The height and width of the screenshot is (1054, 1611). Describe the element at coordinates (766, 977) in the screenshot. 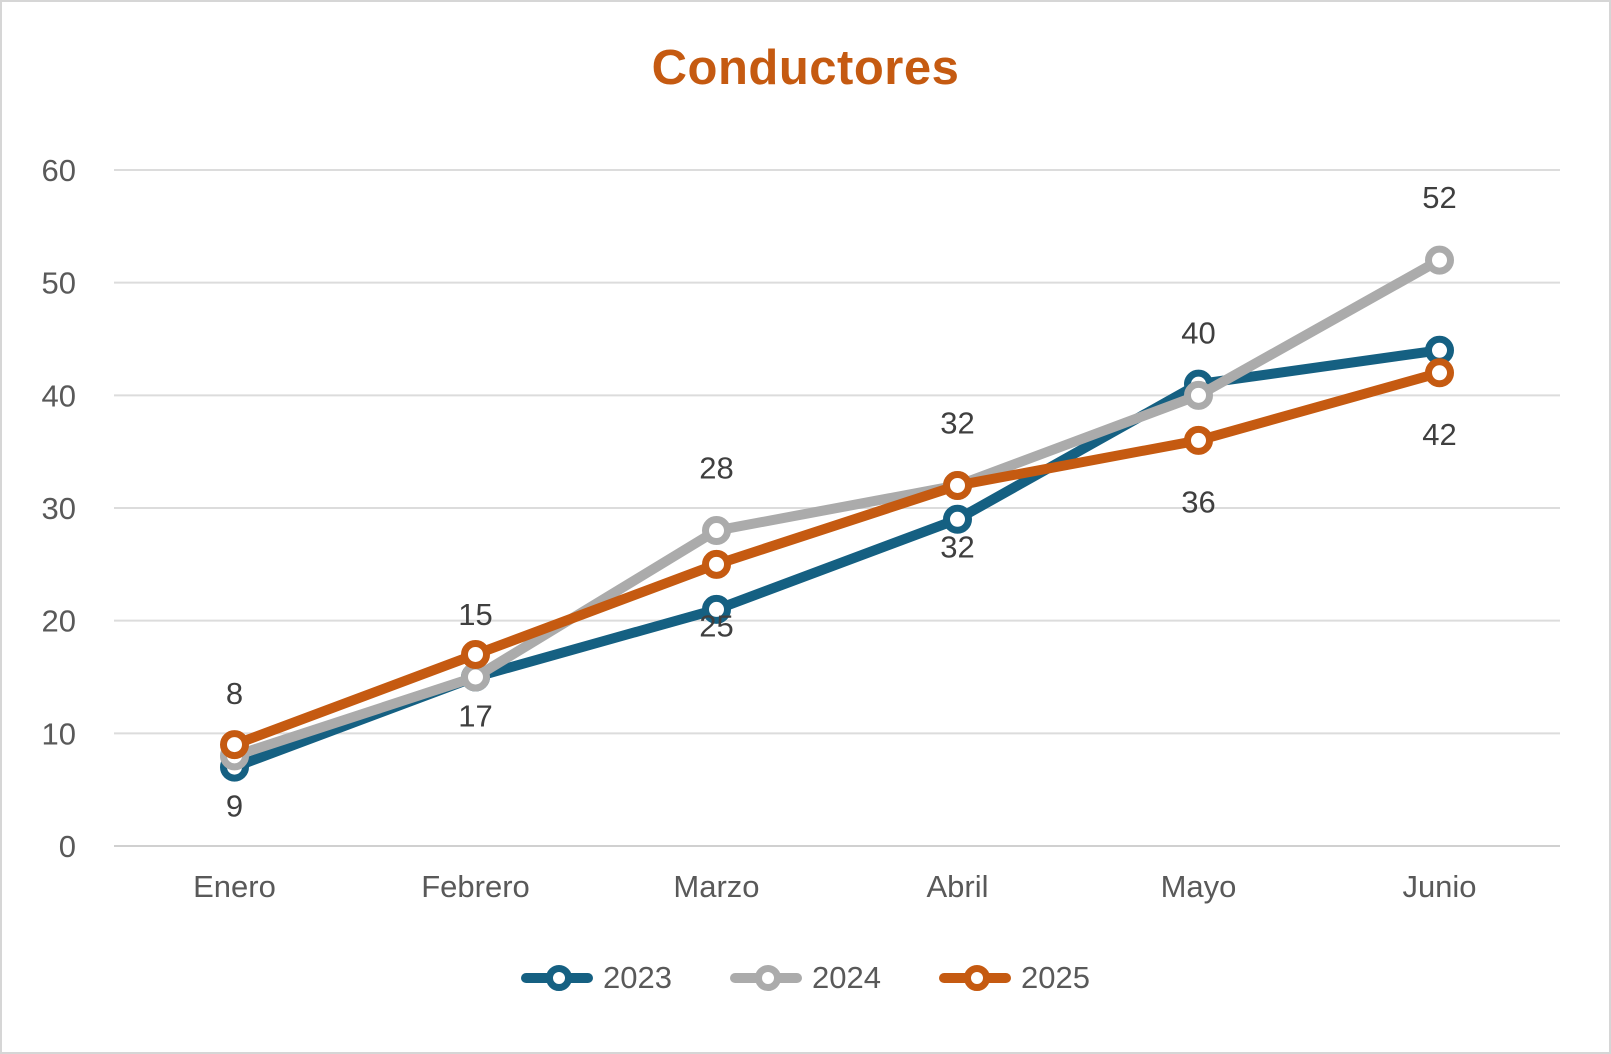

I see `legend-marker-2024-icon` at that location.